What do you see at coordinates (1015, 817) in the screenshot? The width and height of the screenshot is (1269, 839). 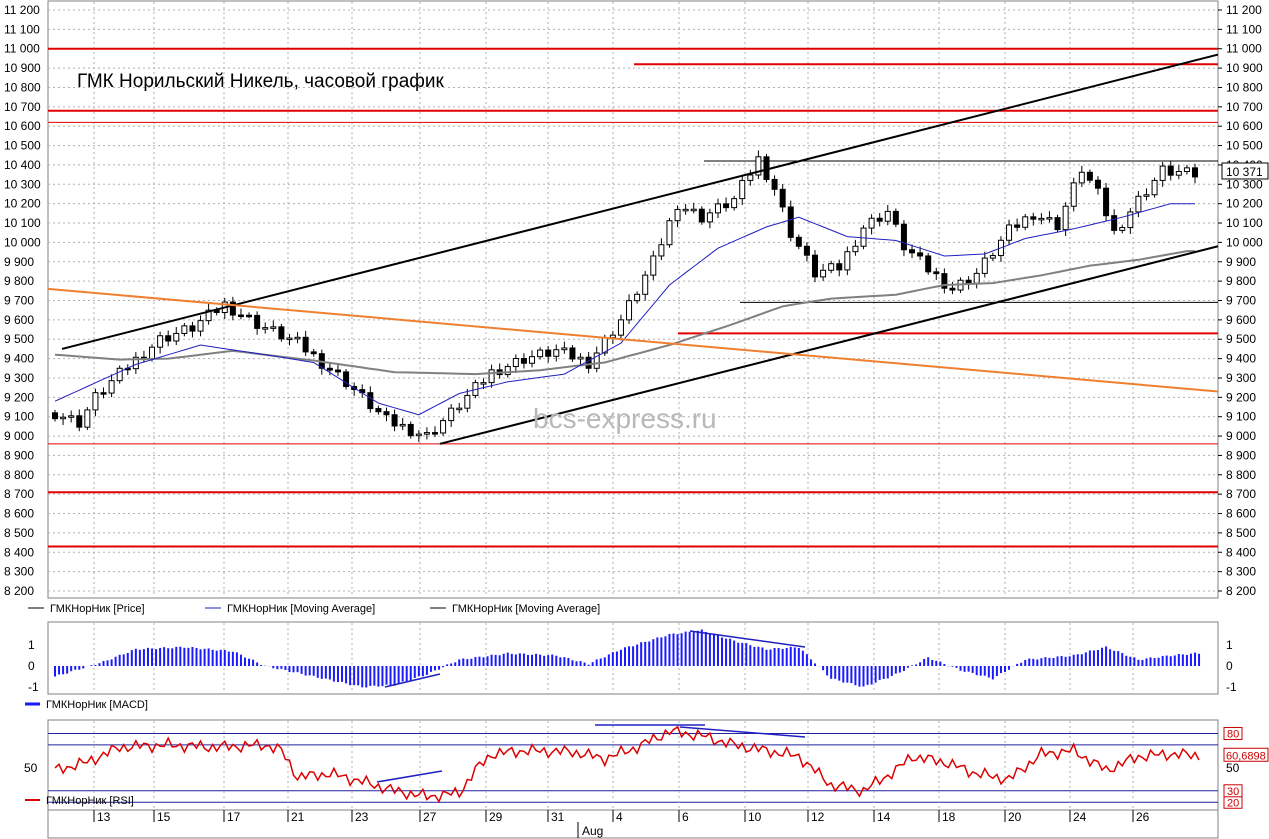 I see `date-label: 20` at bounding box center [1015, 817].